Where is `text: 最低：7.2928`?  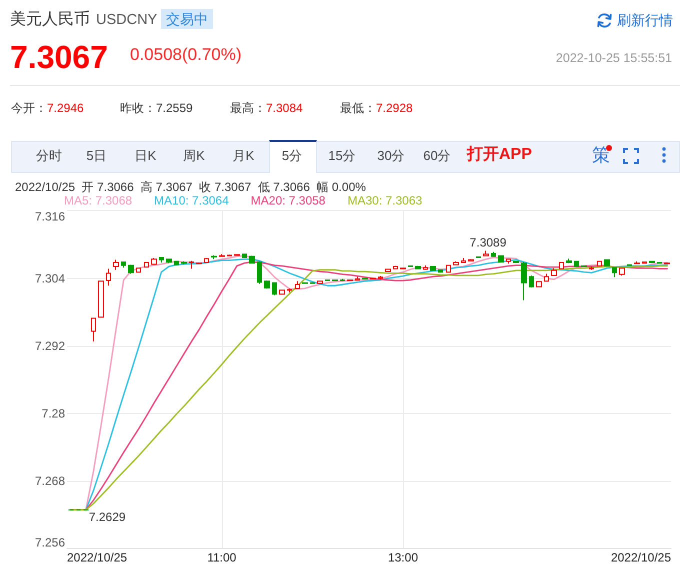 text: 最低：7.2928 is located at coordinates (376, 108).